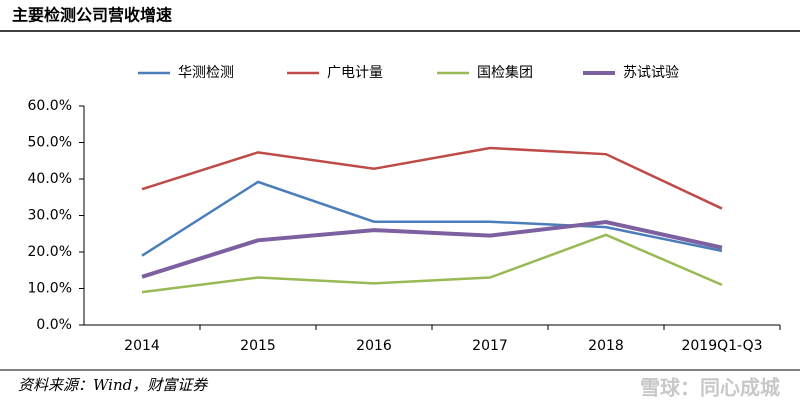  Describe the element at coordinates (113, 385) in the screenshot. I see `source-note: 资料来源：Wind，财富证券` at that location.